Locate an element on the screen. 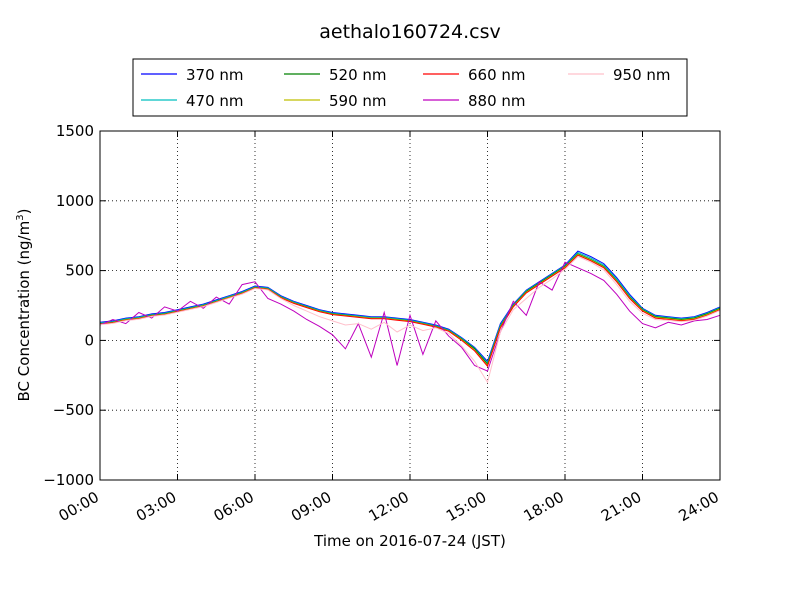  y-tick-label: −1000 is located at coordinates (68, 480).